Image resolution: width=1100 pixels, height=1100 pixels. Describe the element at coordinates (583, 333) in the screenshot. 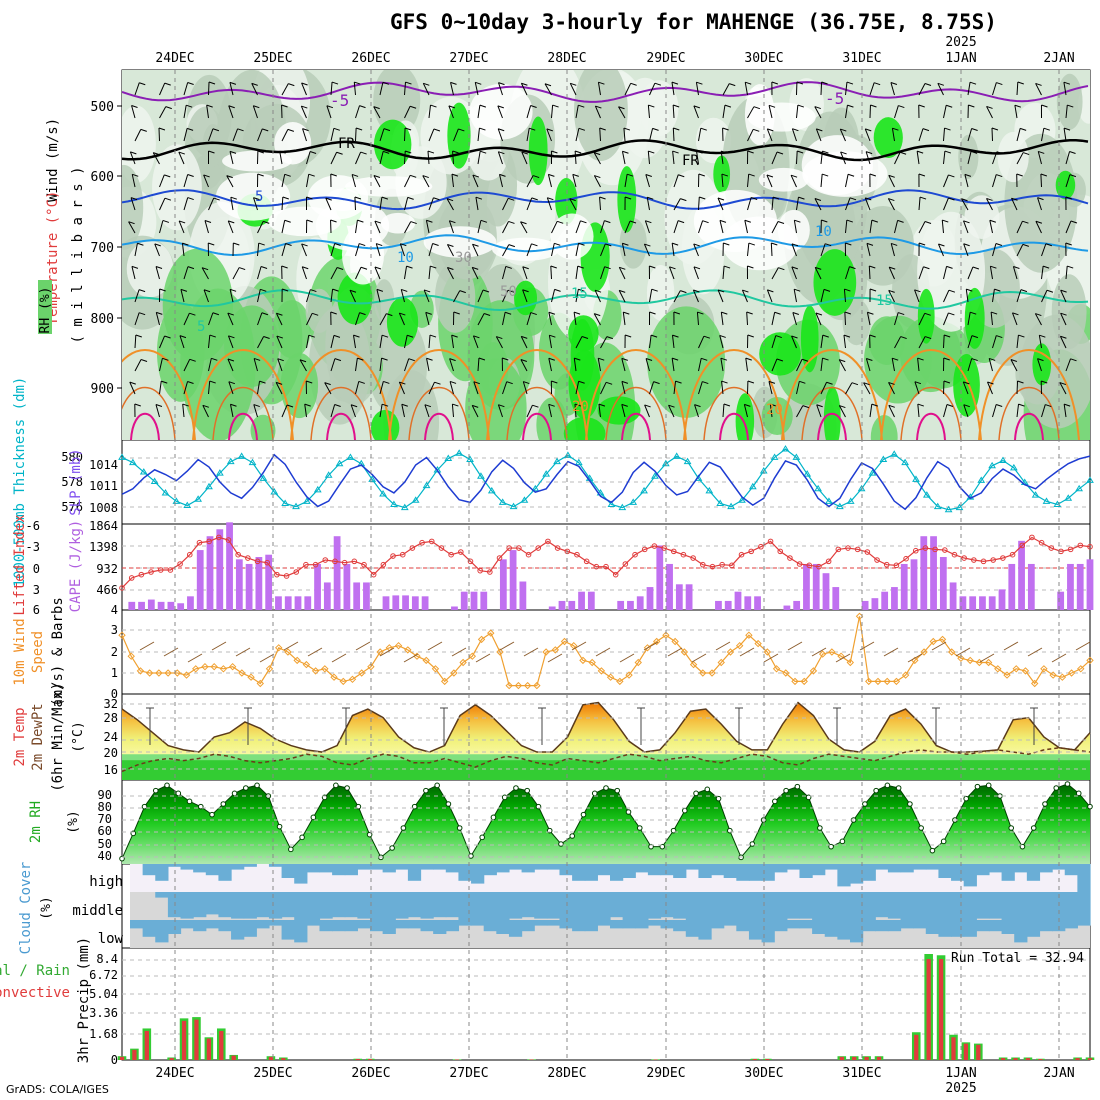

I see `rh-blob-bright` at that location.